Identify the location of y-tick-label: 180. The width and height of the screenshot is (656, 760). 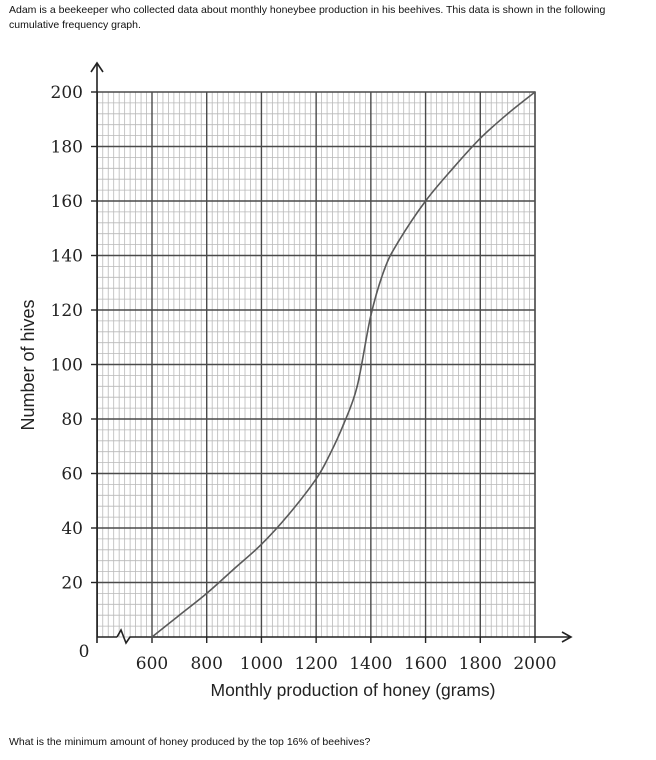
(67, 148).